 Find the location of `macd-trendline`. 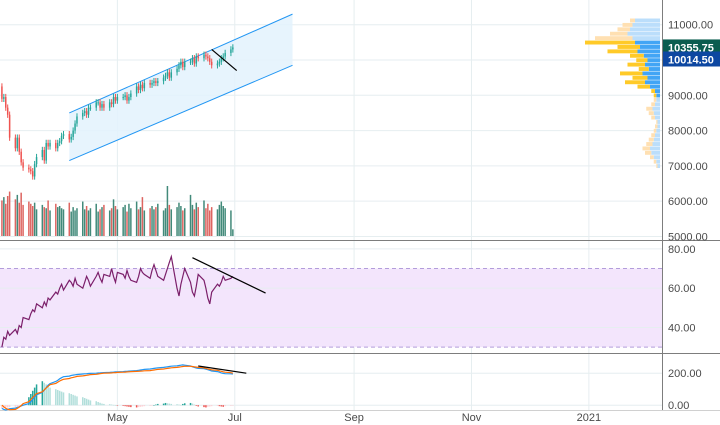

macd-trendline is located at coordinates (222, 369).